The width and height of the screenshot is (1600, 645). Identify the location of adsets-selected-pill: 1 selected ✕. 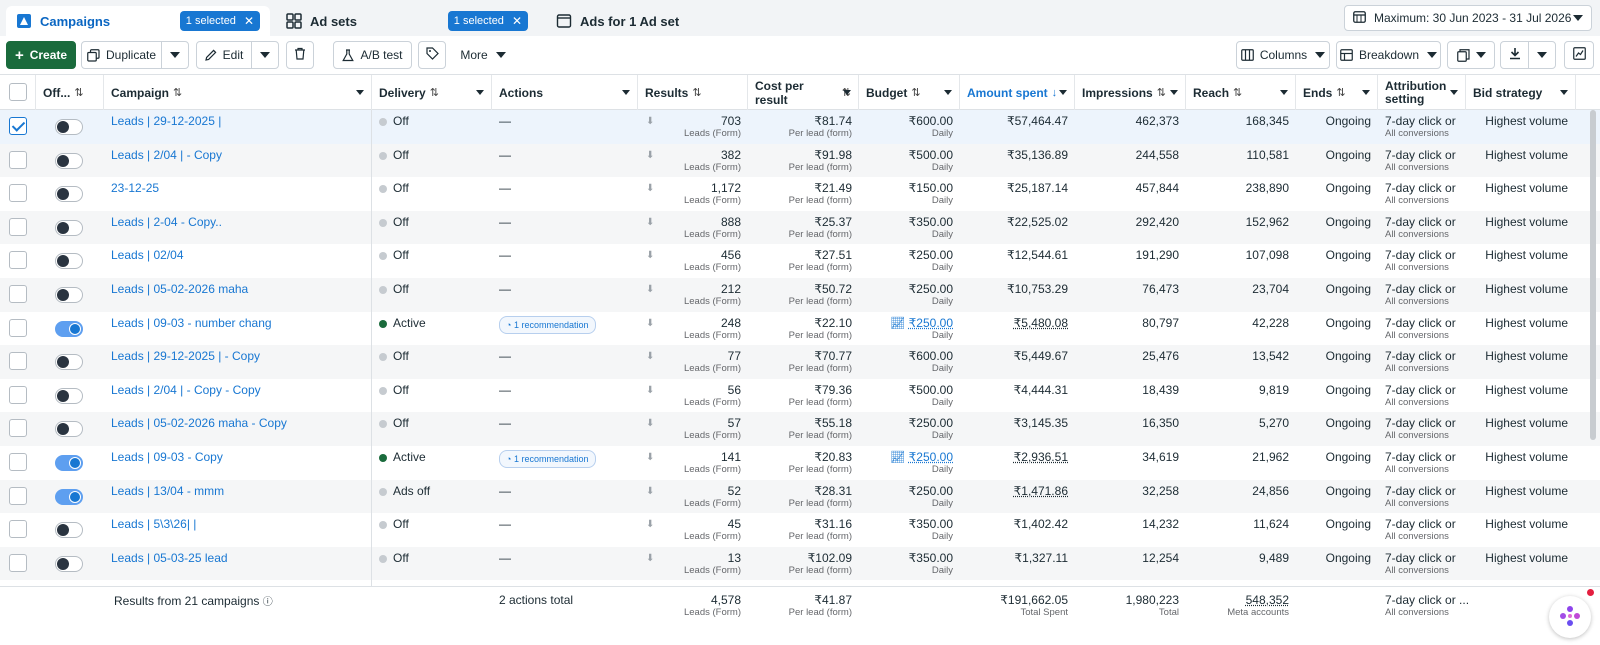
(487, 21).